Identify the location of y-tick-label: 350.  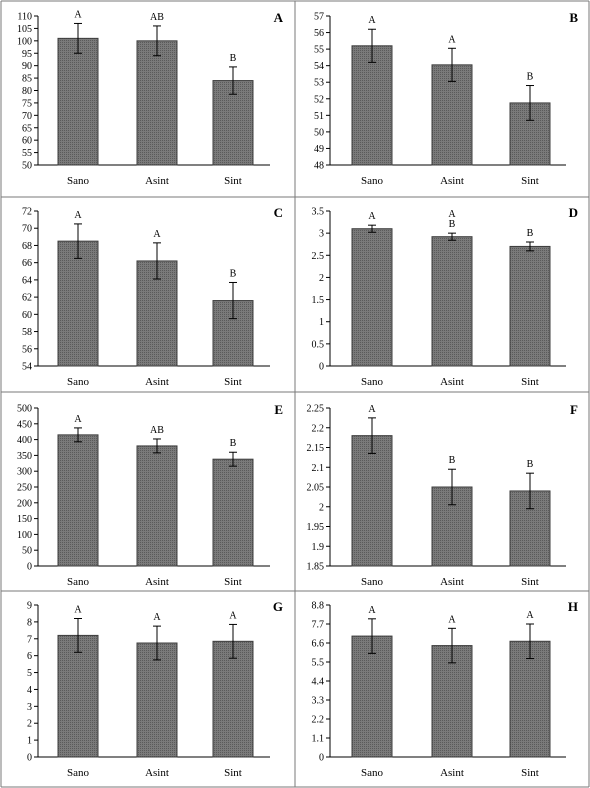
(24, 456).